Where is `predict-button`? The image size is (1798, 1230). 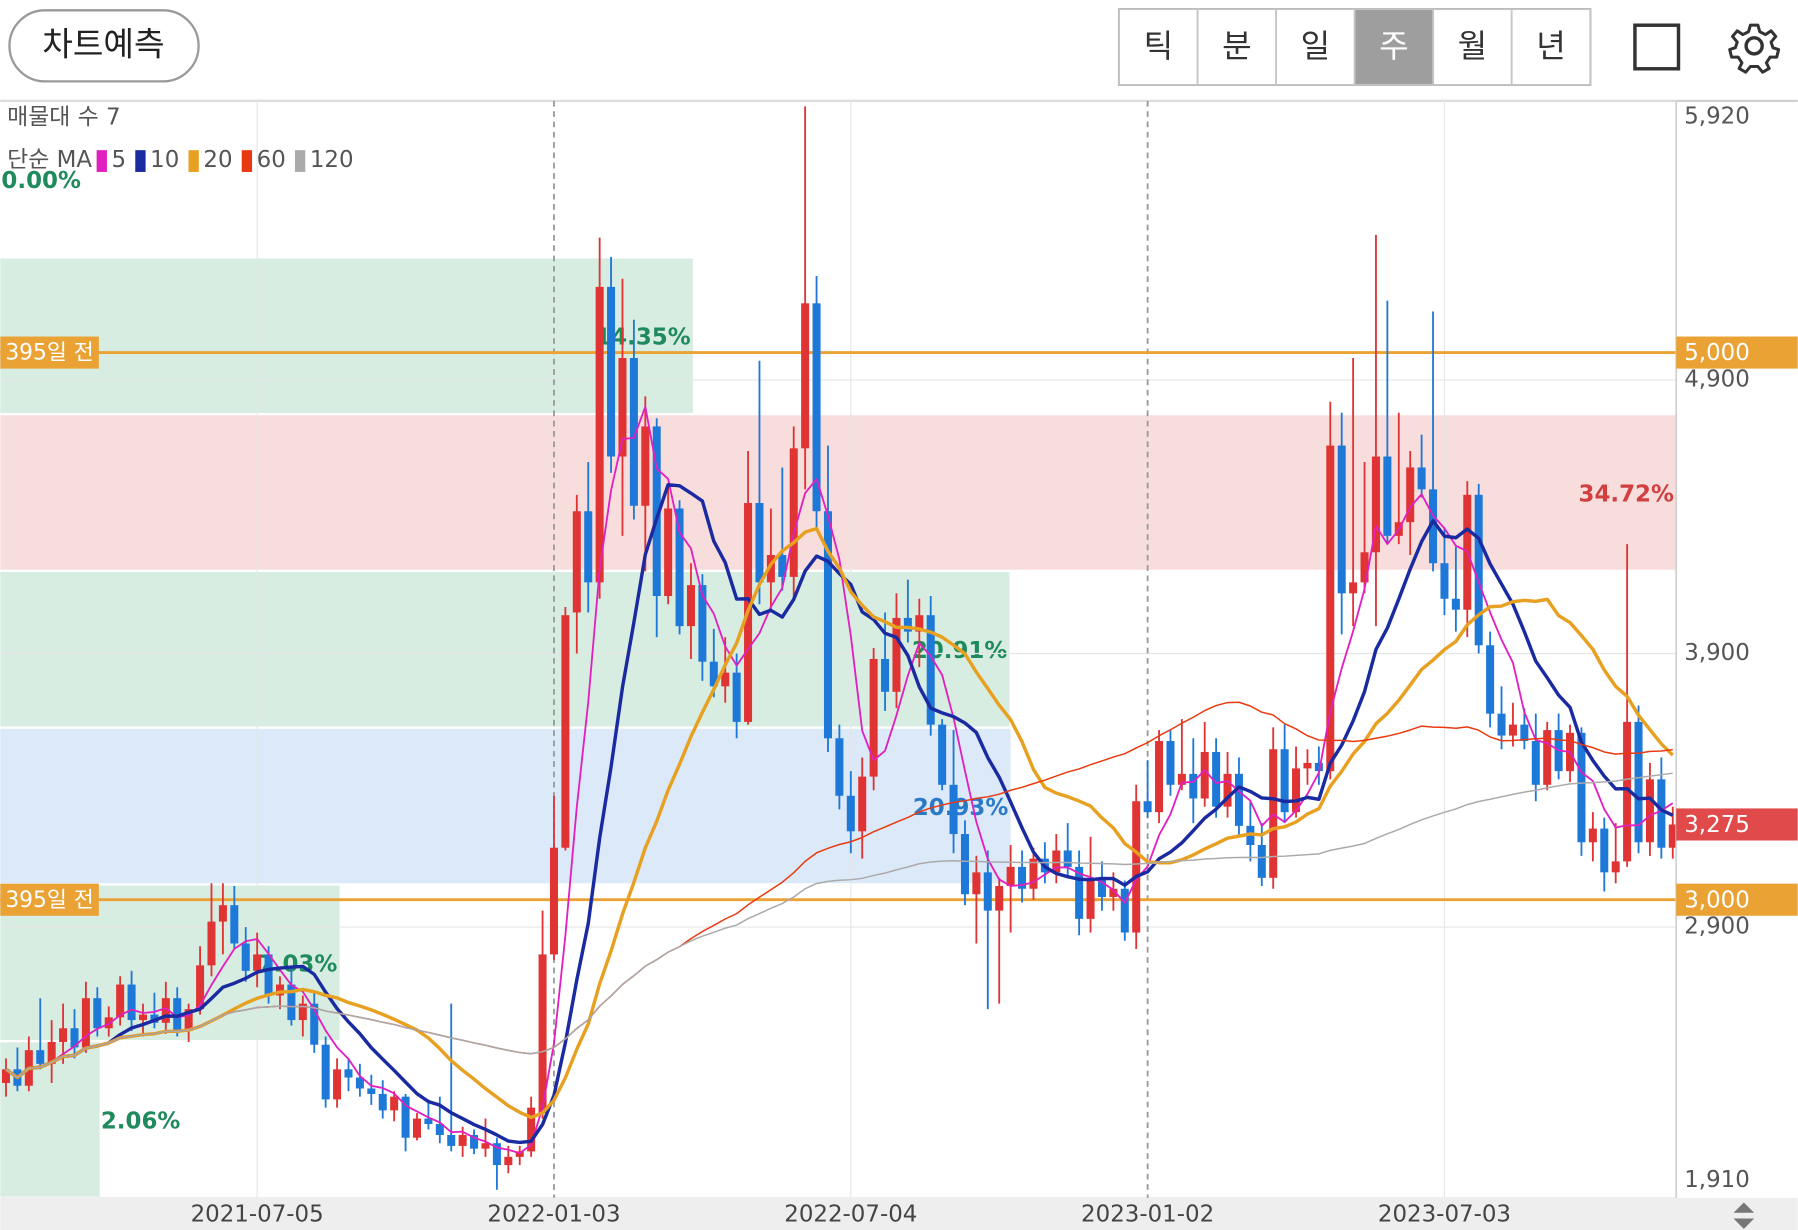 predict-button is located at coordinates (104, 46).